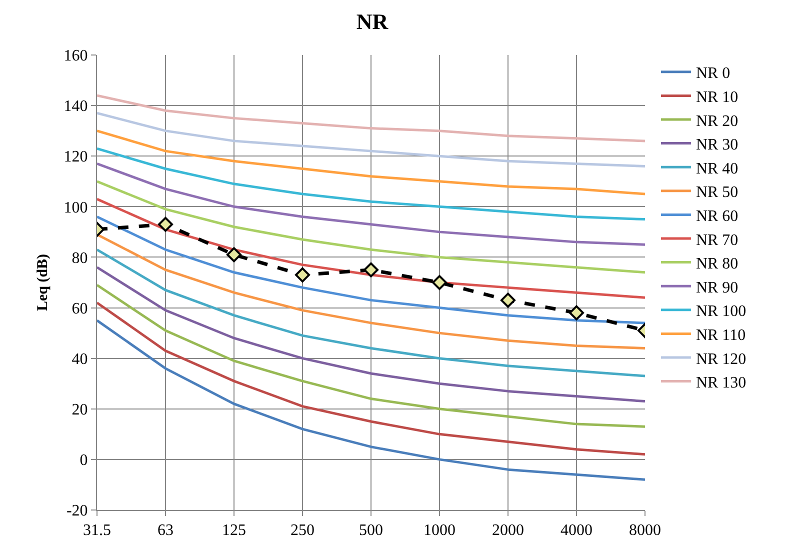 The image size is (792, 544). I want to click on x-tick-label: 8000, so click(645, 531).